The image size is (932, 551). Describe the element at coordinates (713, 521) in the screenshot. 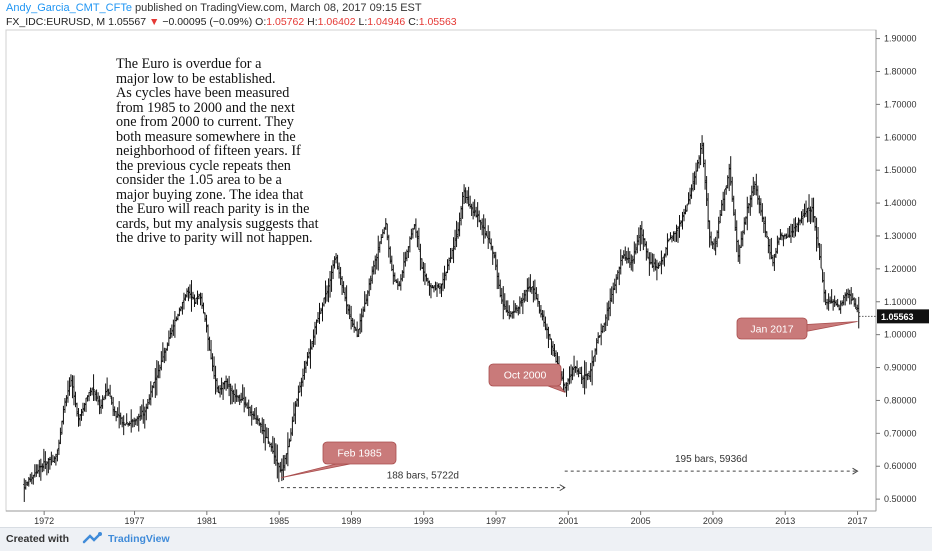

I see `time-tick-label: 2009` at that location.